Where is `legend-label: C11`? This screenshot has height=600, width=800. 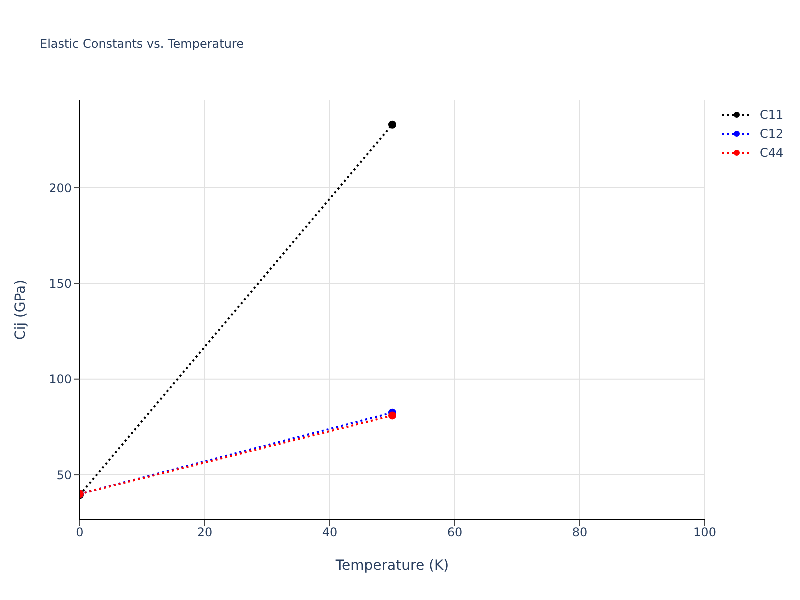
legend-label: C11 is located at coordinates (772, 115).